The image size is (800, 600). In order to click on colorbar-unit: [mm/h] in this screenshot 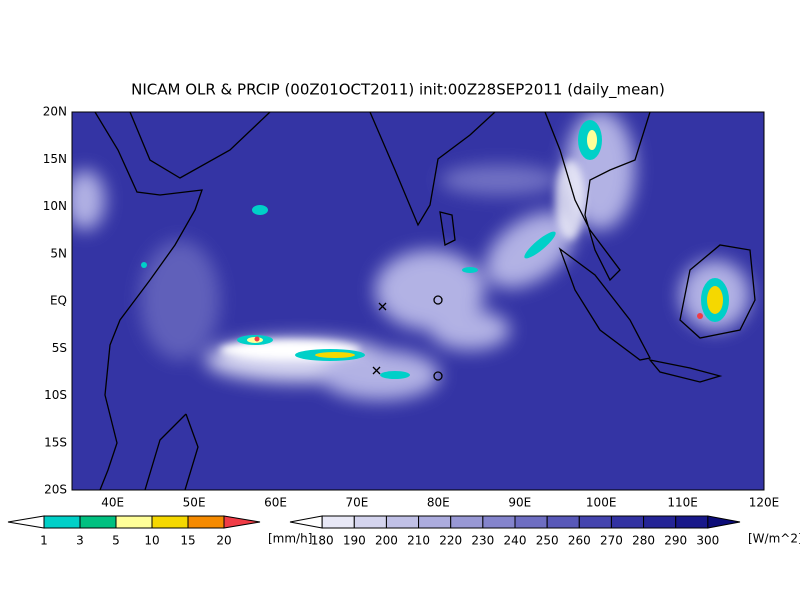, I will do `click(290, 539)`.